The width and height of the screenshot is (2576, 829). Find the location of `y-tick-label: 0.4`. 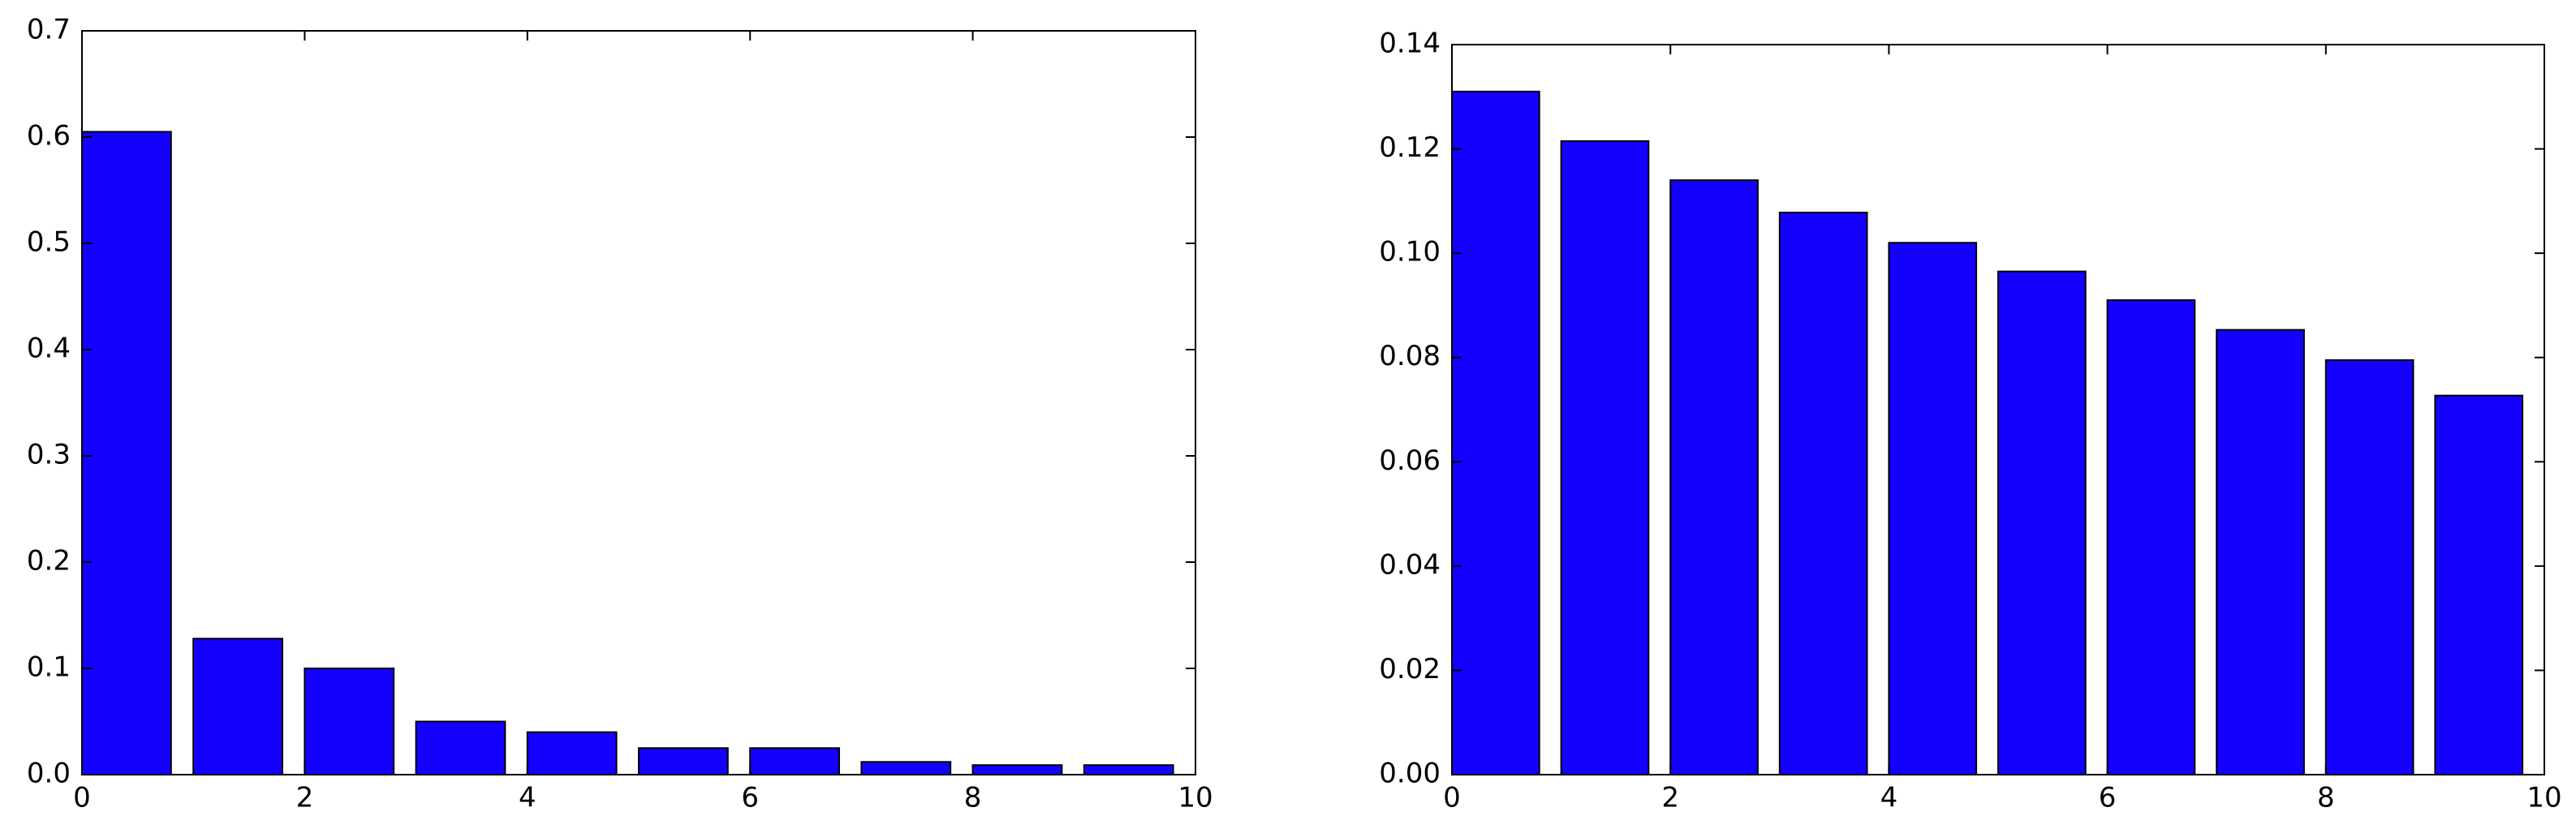

y-tick-label: 0.4 is located at coordinates (49, 349).